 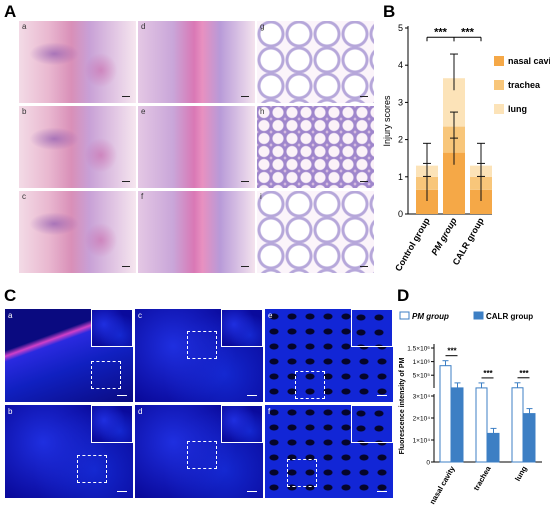 What do you see at coordinates (262, 111) in the screenshot?
I see `he-sublabel-h: h` at bounding box center [262, 111].